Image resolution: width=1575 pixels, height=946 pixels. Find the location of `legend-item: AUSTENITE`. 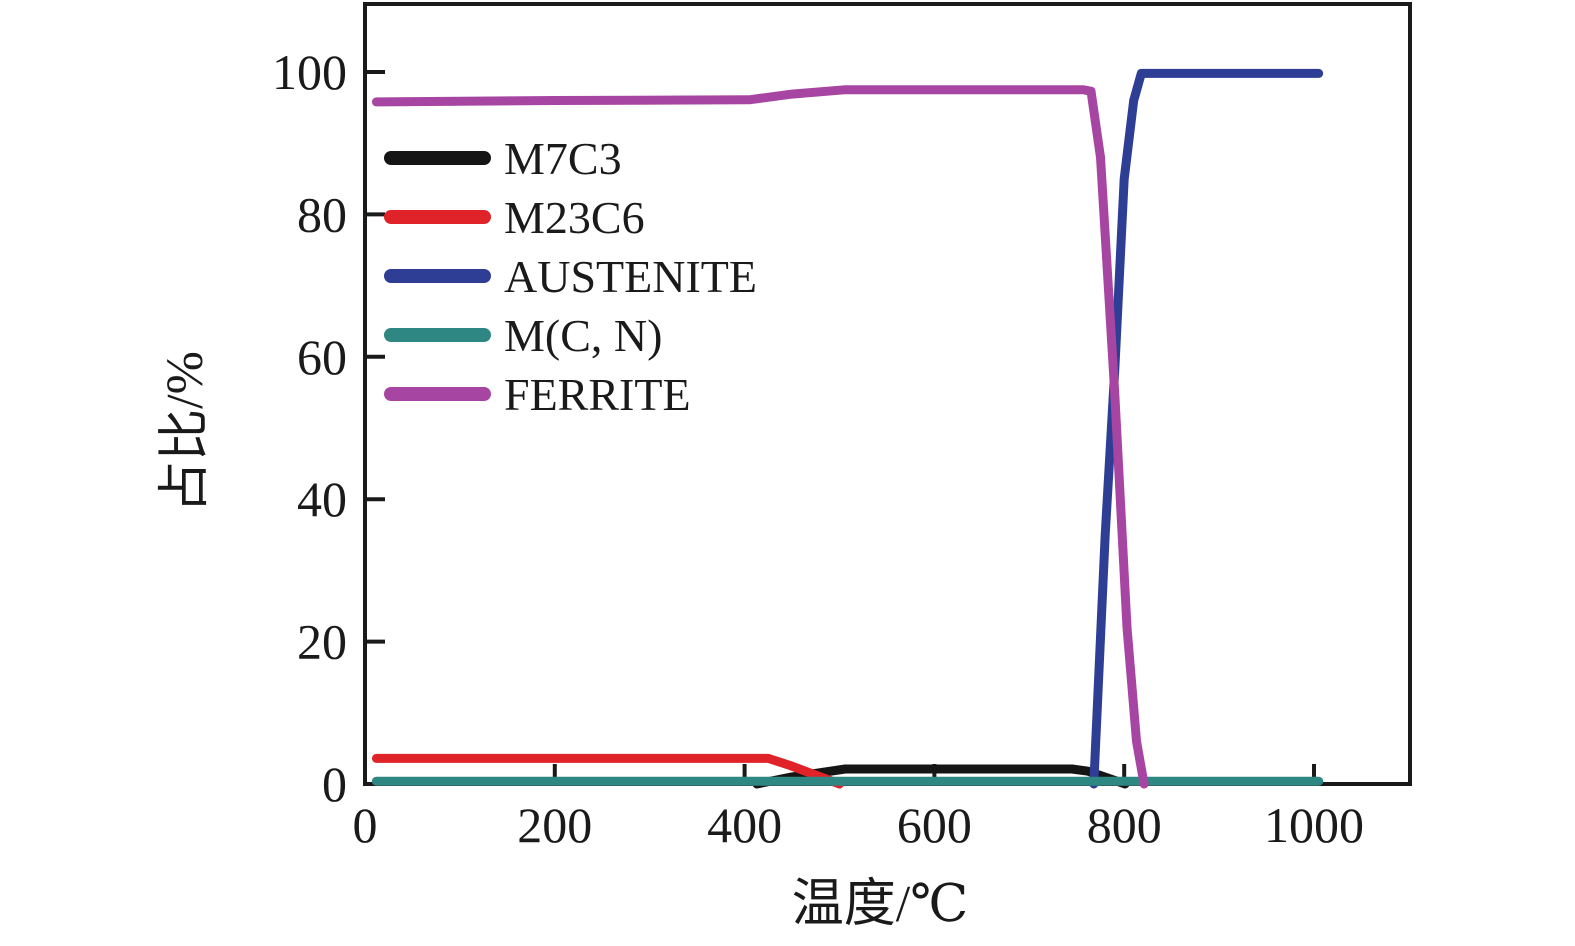

legend-item: AUSTENITE is located at coordinates (570, 276).